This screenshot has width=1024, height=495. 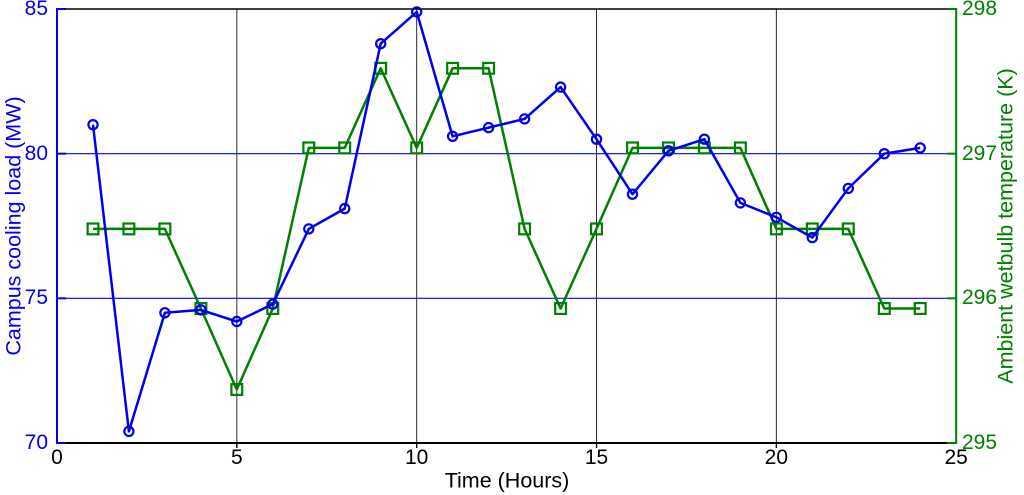 I want to click on x-tick-label-10: 10, so click(x=416, y=457).